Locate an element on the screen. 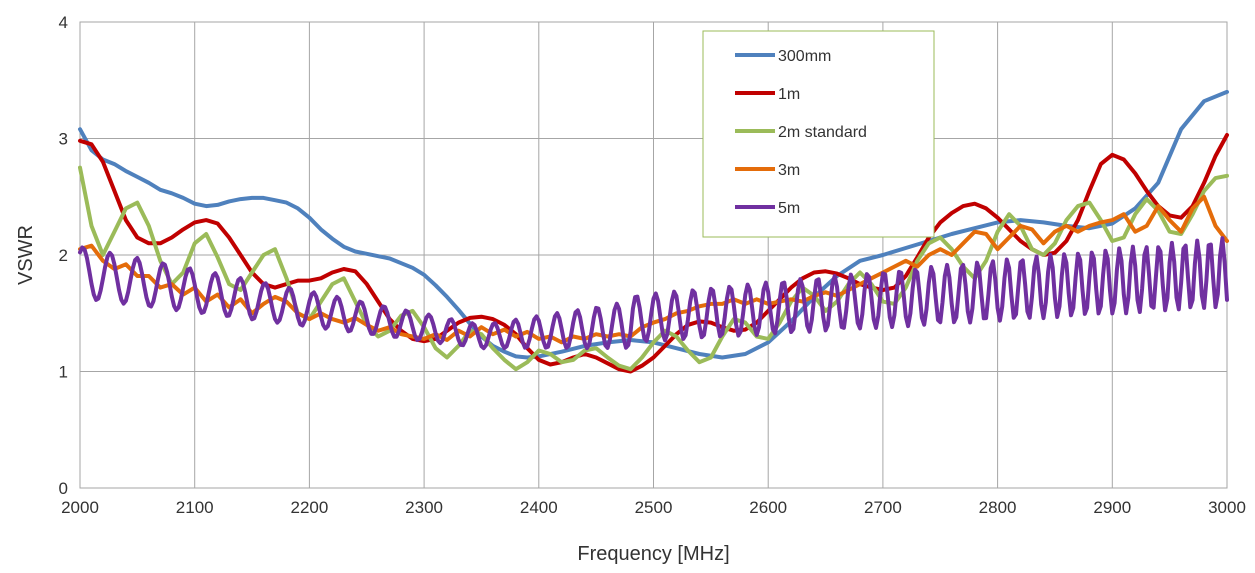 The width and height of the screenshot is (1255, 573). y-axis-title: VSWR is located at coordinates (26, 255).